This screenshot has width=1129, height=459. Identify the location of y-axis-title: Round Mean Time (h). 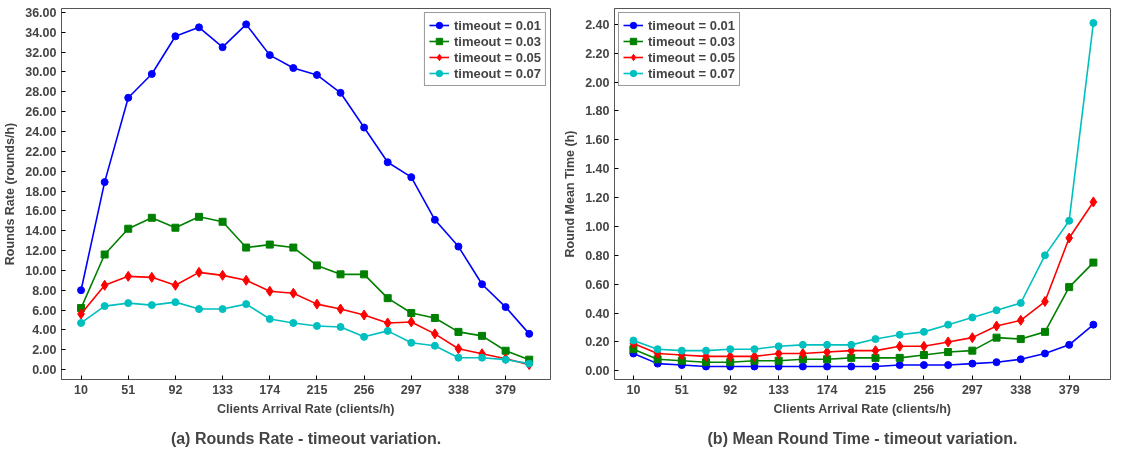
(570, 194).